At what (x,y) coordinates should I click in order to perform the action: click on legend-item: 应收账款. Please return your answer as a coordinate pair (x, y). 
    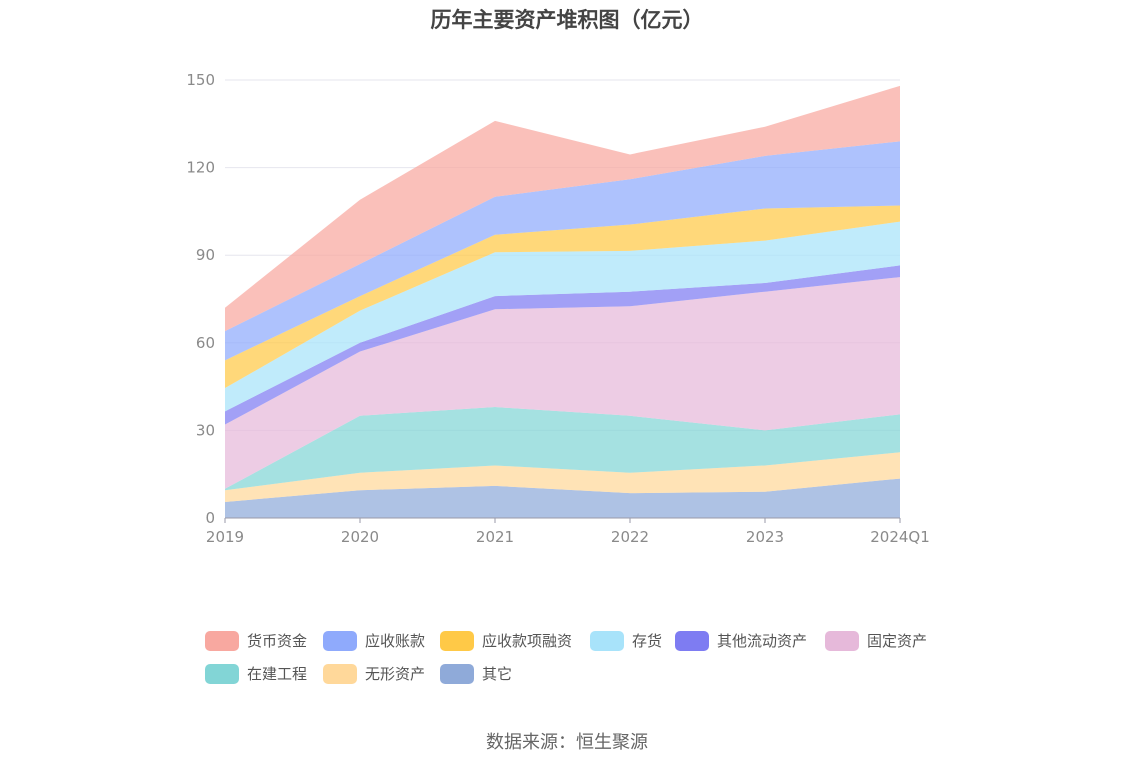
    Looking at the image, I should click on (374, 640).